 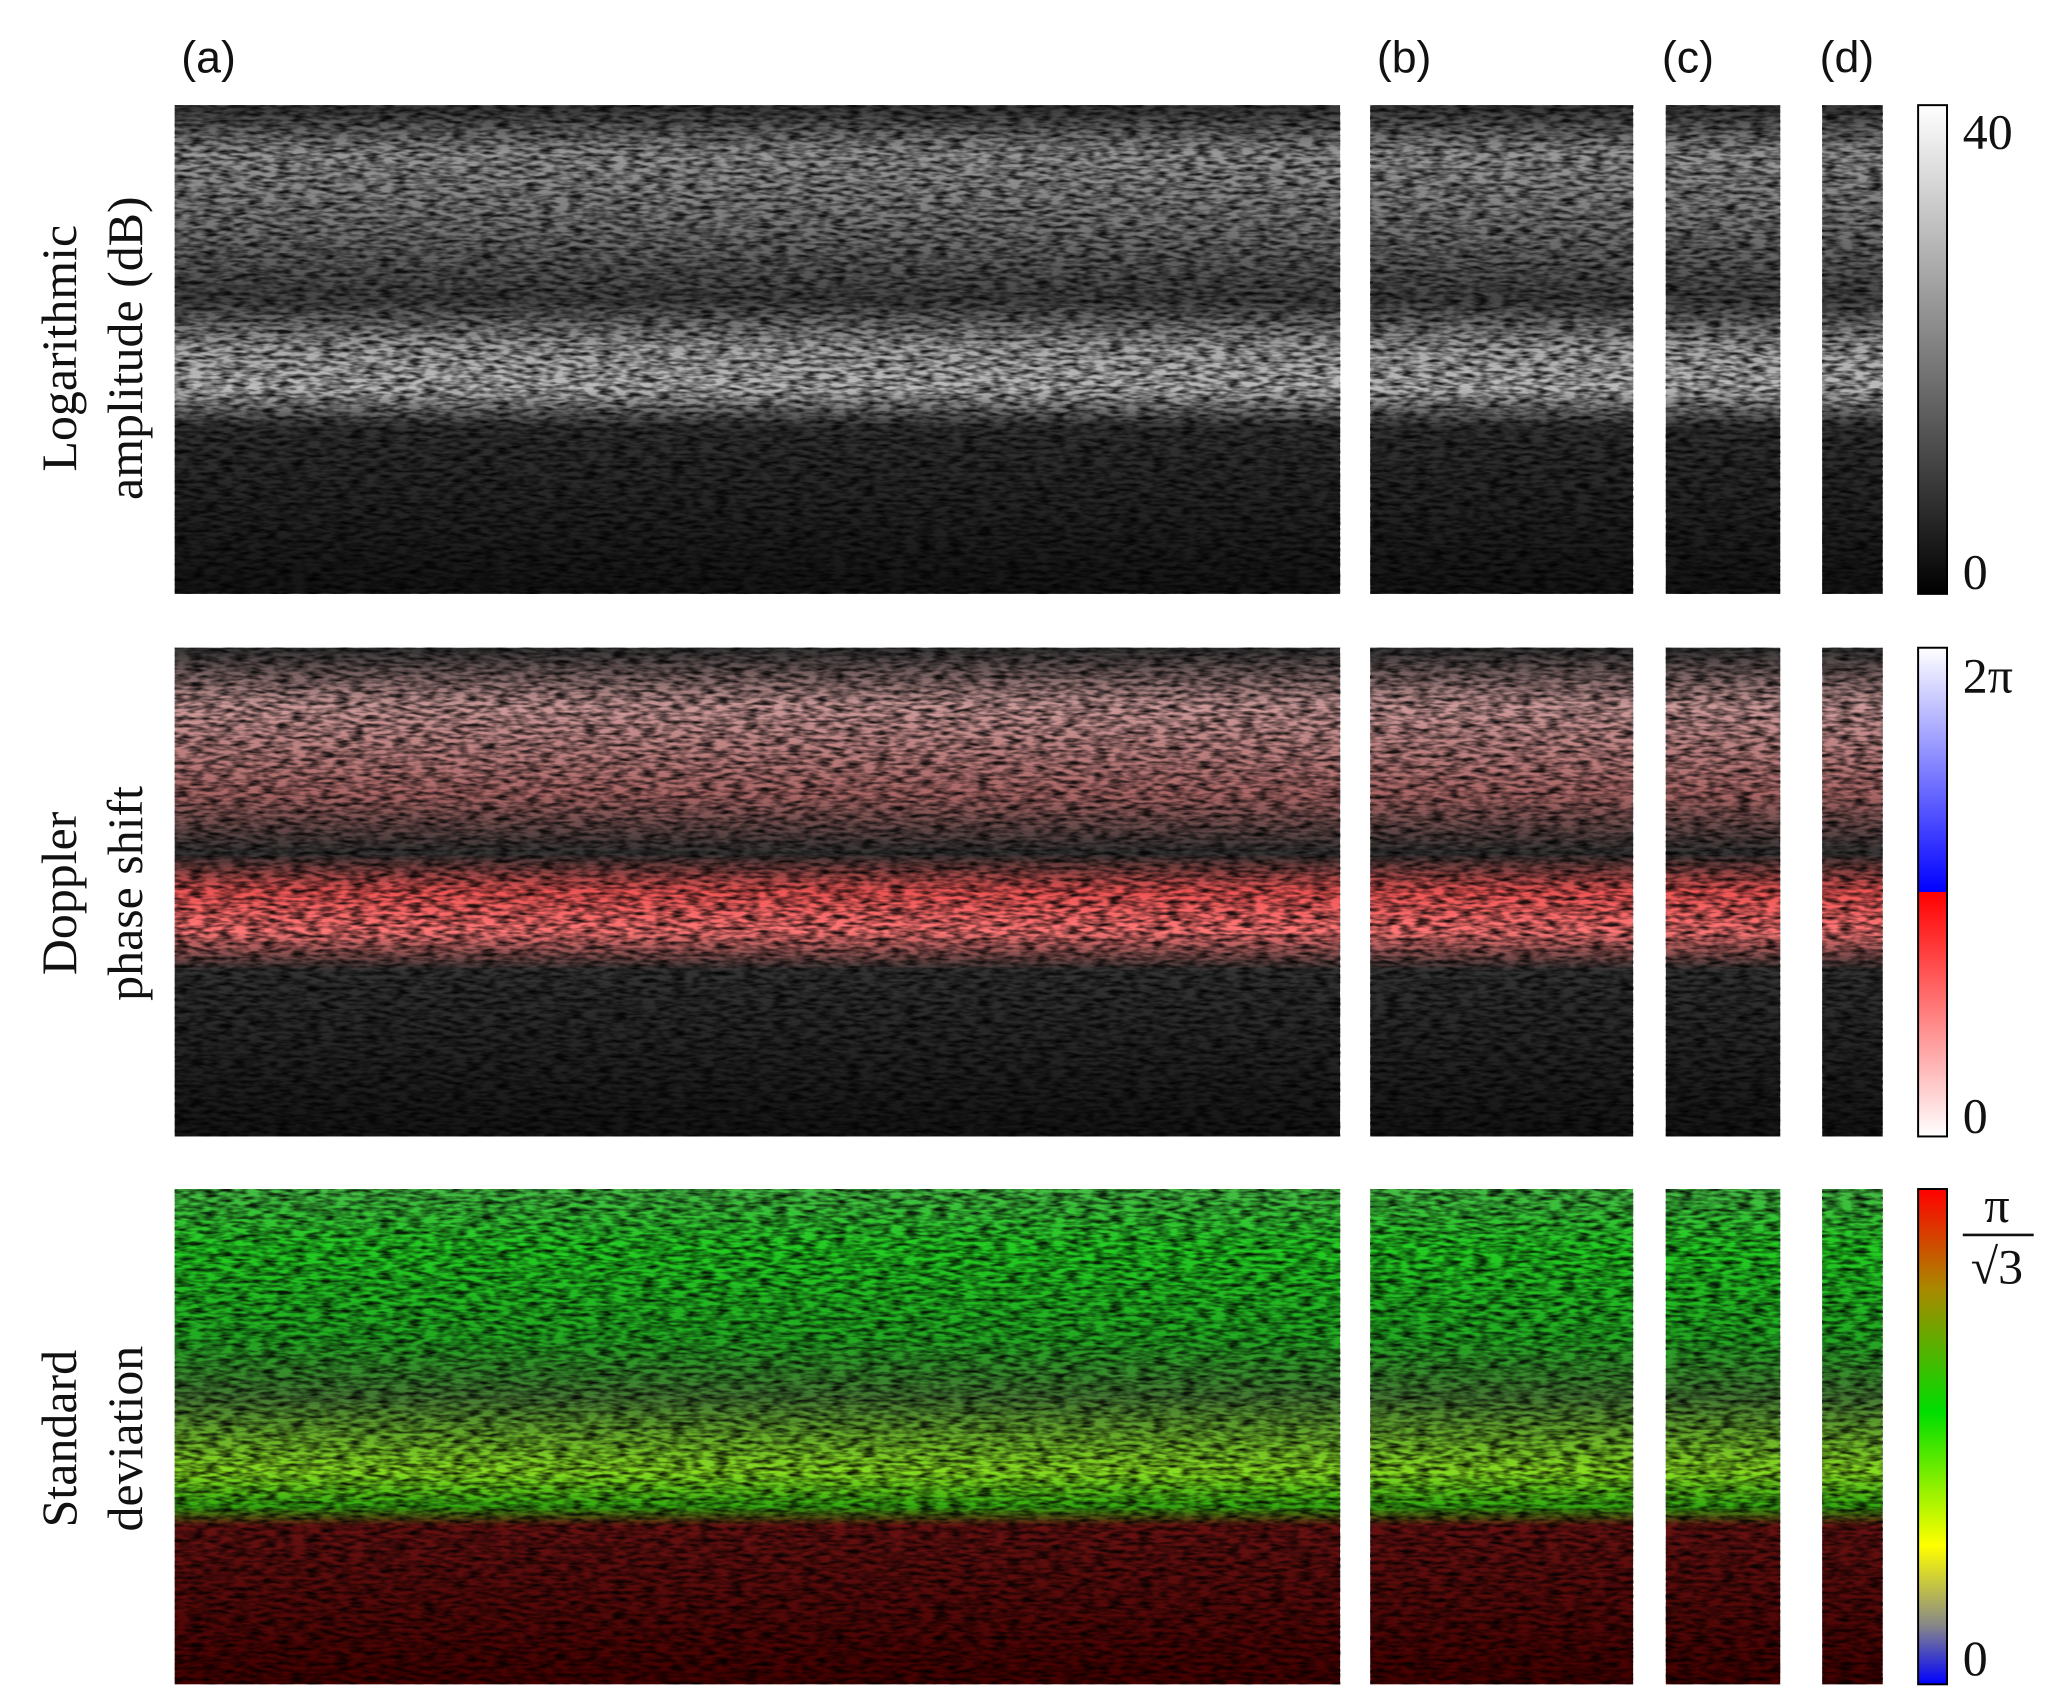 What do you see at coordinates (208, 57) in the screenshot?
I see `panel-label: (a)` at bounding box center [208, 57].